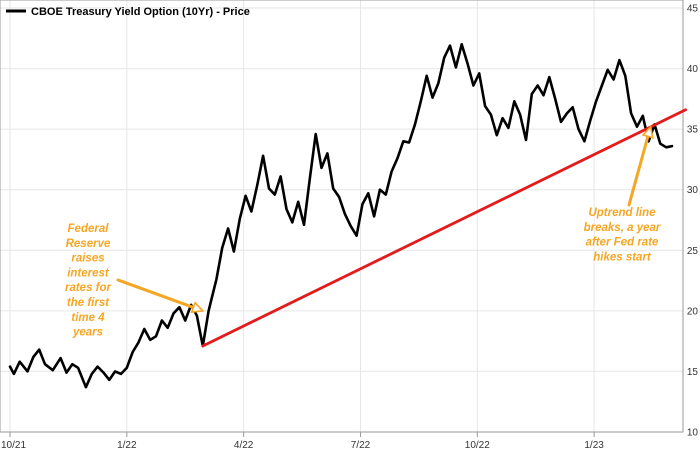 The height and width of the screenshot is (472, 700). I want to click on x-tick-label: 1/23, so click(594, 445).